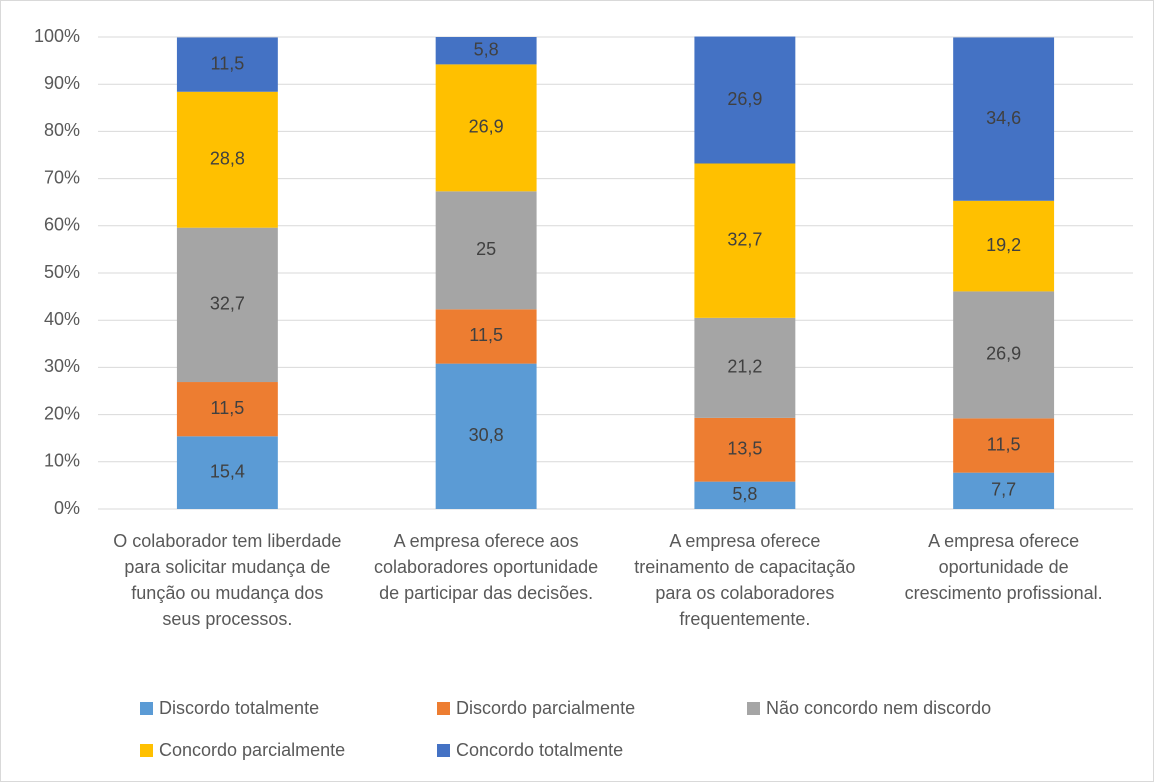 This screenshot has height=782, width=1154. Describe the element at coordinates (239, 708) in the screenshot. I see `legend-label: Discordo totalmente` at that location.